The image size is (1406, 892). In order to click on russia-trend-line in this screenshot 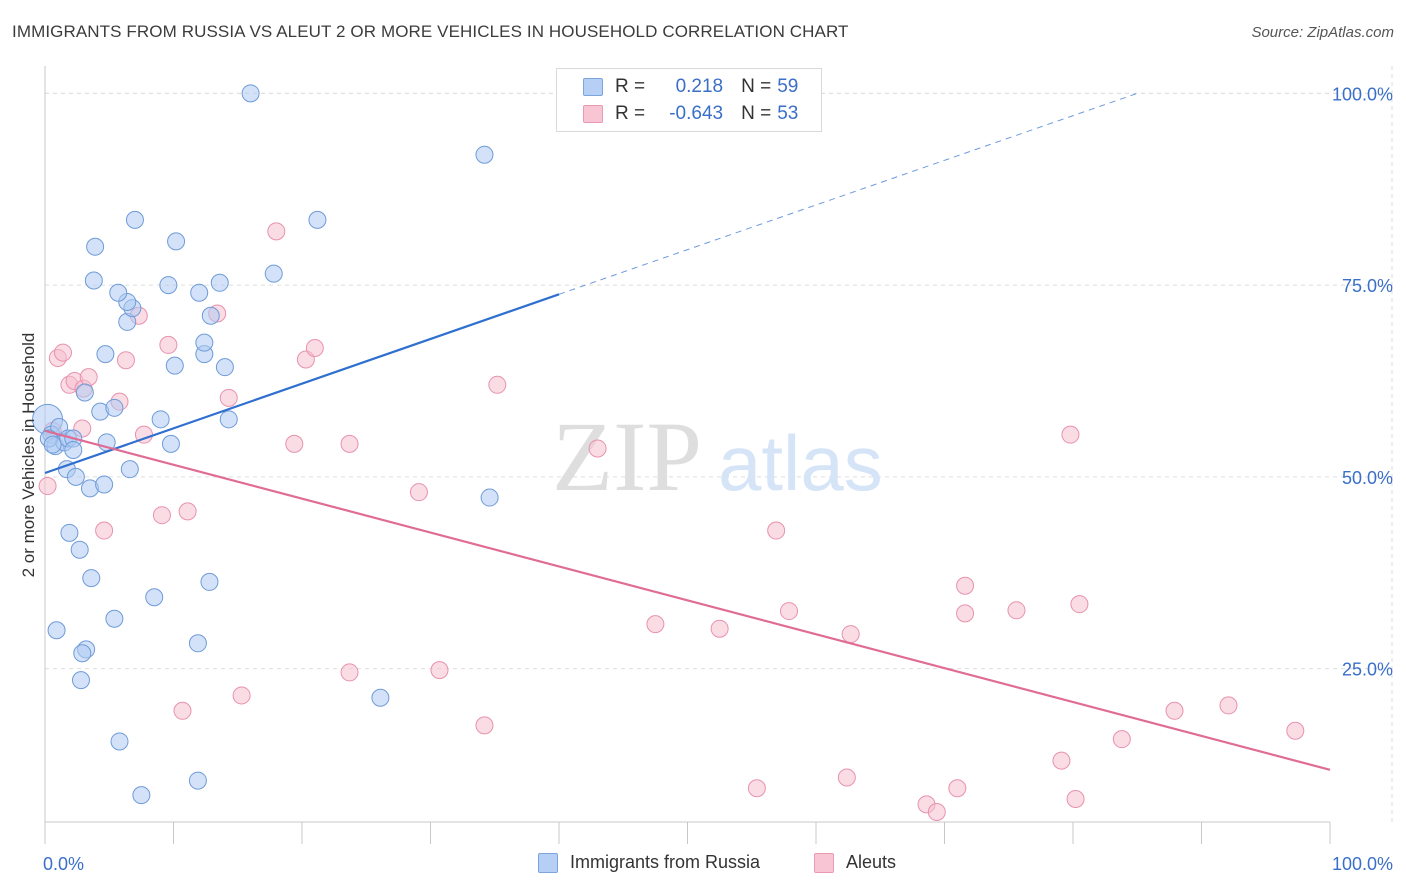, I will do `click(302, 384)`.